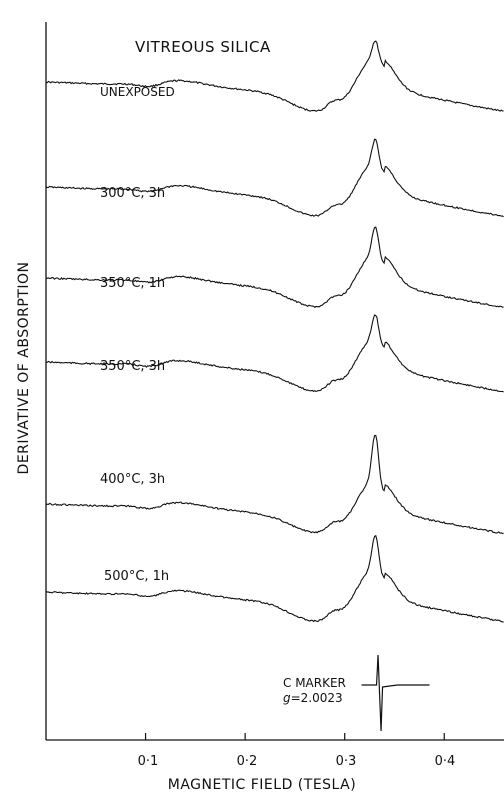 Image resolution: width=504 pixels, height=794 pixels. What do you see at coordinates (132, 283) in the screenshot?
I see `series-label-350c-1h: 350°C, 1h` at bounding box center [132, 283].